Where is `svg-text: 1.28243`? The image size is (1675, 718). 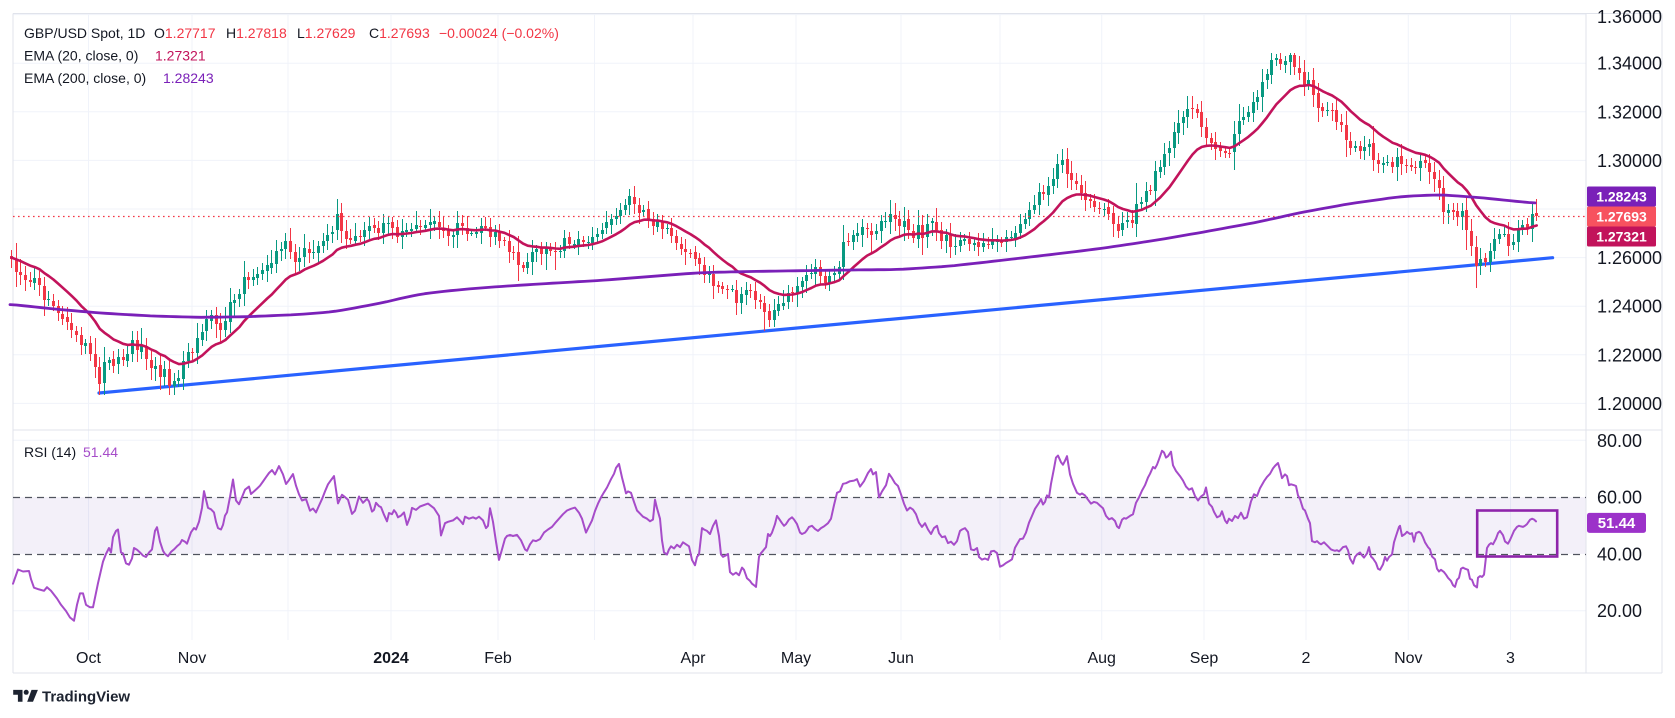
svg-text: 1.28243 is located at coordinates (1621, 197).